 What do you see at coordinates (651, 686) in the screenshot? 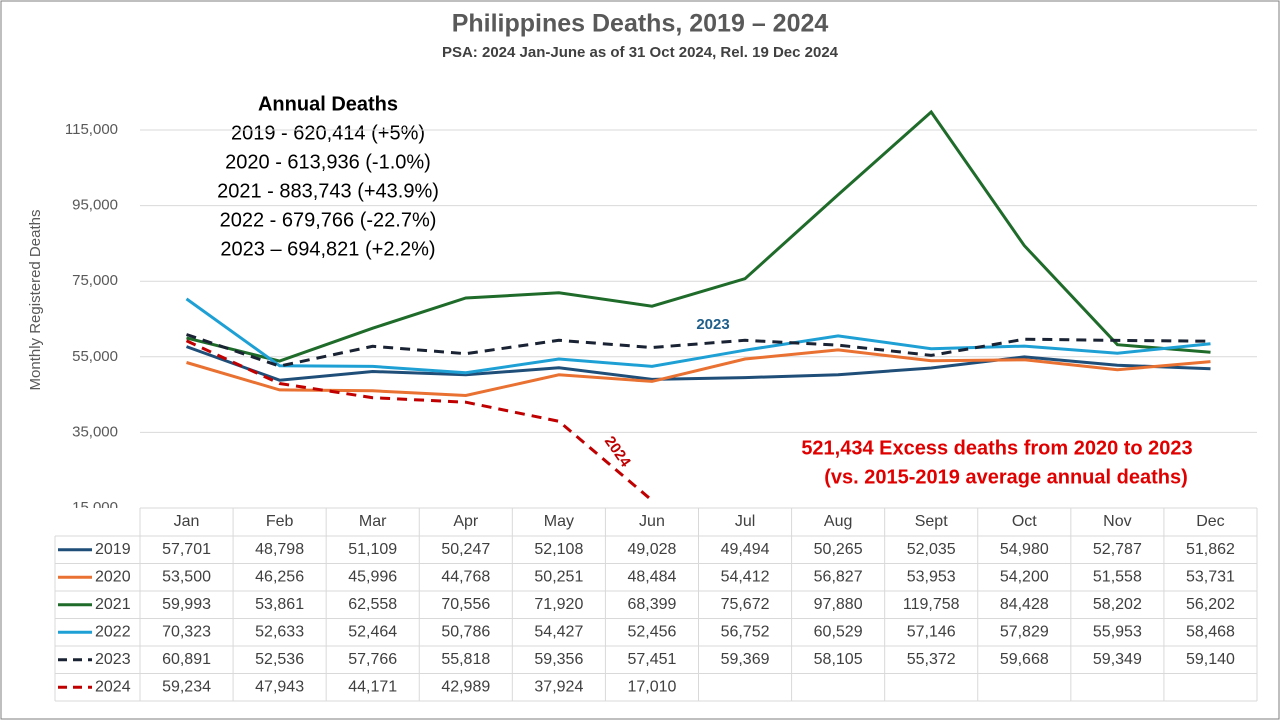
I see `table-value: 17,010` at bounding box center [651, 686].